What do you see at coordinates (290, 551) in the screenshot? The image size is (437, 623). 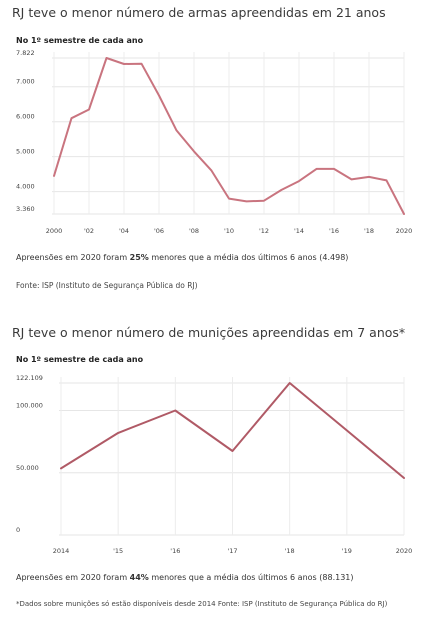 I see `chart2-xtick-label: '18` at bounding box center [290, 551].